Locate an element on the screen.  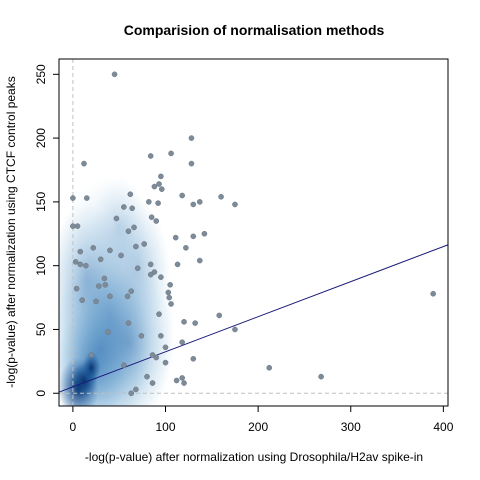
density-blob is located at coordinates (119, 227).